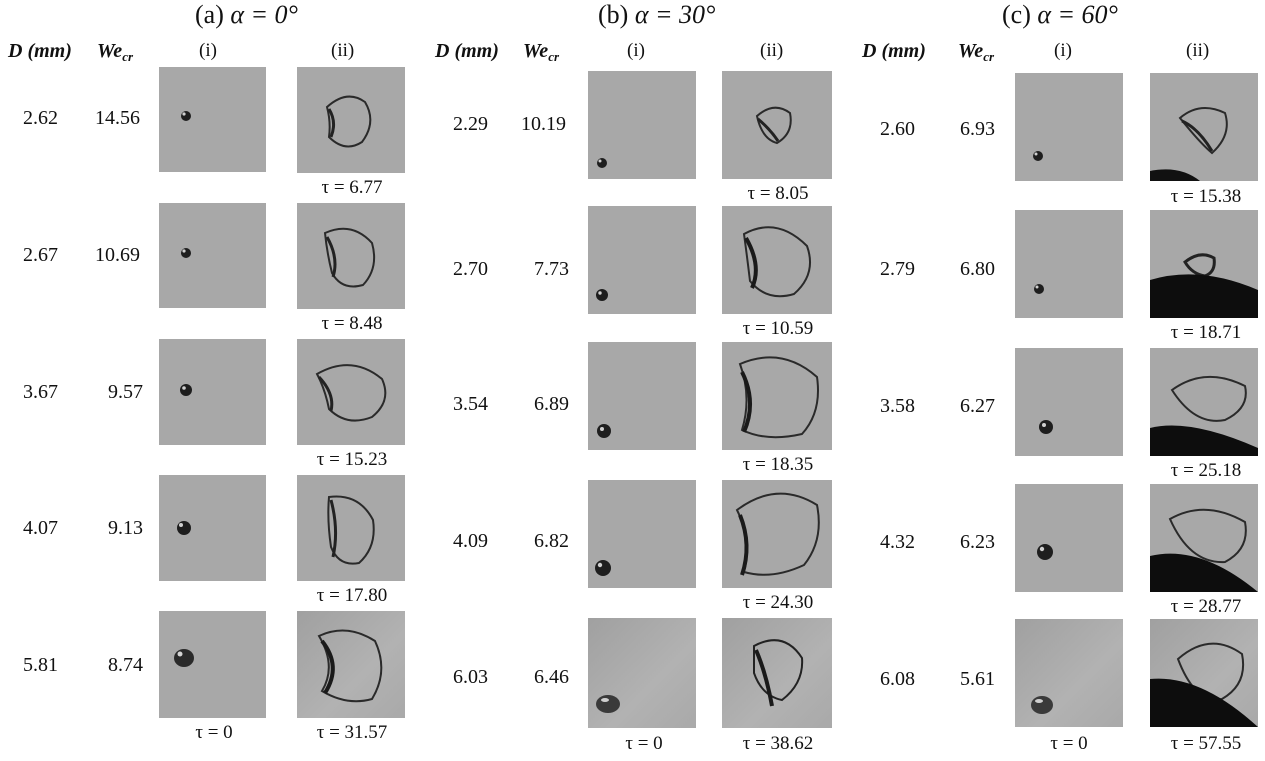 This screenshot has height=761, width=1265. Describe the element at coordinates (128, 56) in the screenshot. I see `panel-a-header-we-sub: cr` at that location.